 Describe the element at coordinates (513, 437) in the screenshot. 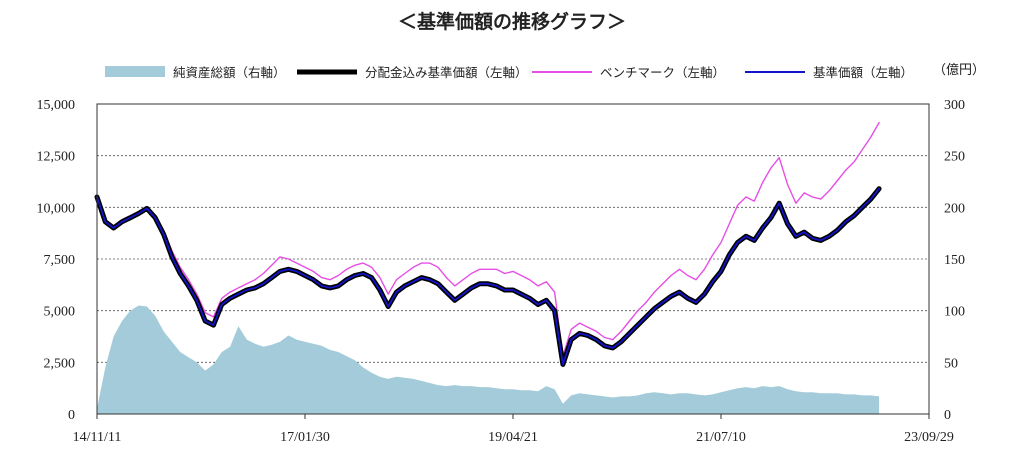

I see `x-tick-label: 19/04/21` at that location.